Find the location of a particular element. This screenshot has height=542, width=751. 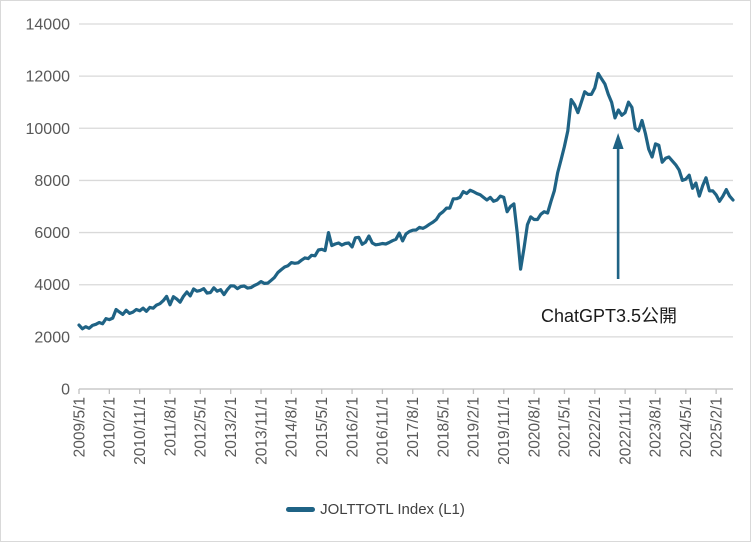

legend: JOLTTOTL Index (L1) is located at coordinates (375, 509).